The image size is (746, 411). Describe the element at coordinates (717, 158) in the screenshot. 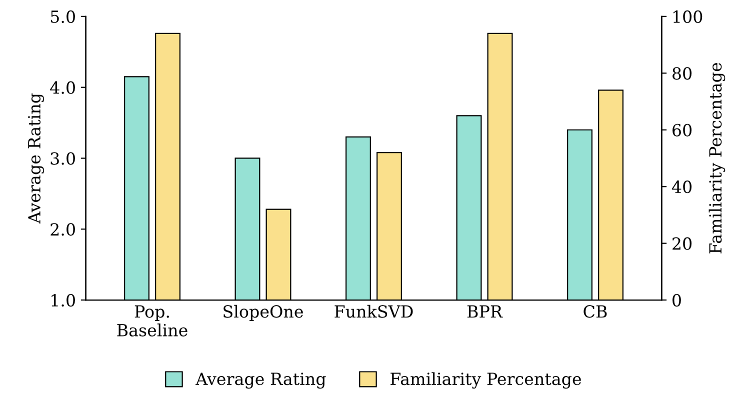

I see `y2-axis-title: Familiarity Percentage` at that location.